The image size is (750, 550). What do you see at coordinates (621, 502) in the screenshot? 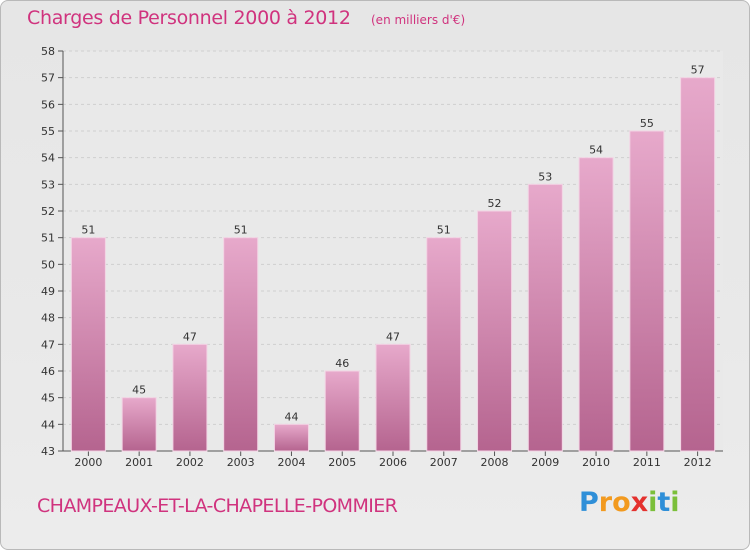
I see `logo-letter: o` at bounding box center [621, 502].